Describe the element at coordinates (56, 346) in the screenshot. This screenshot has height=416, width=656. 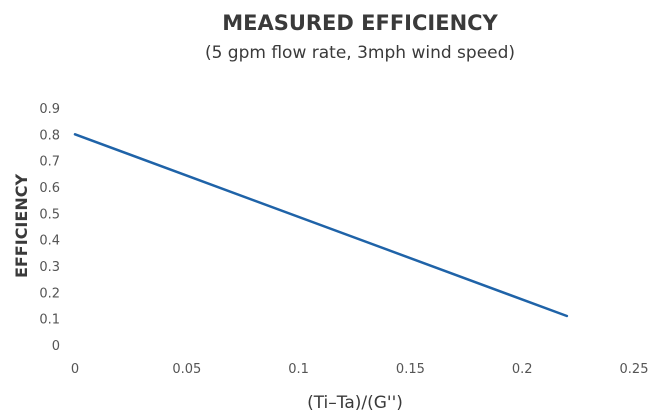
I see `y-tick-label: 0` at that location.